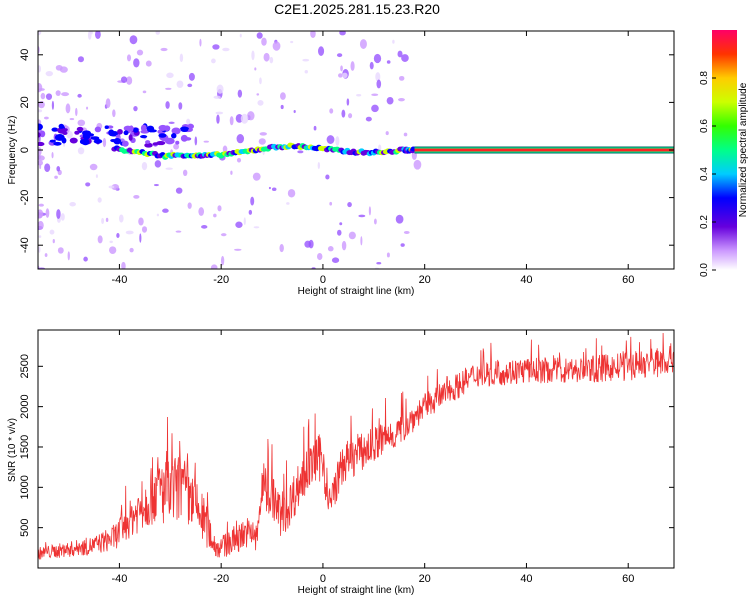  I want to click on y-tick-label: 0, so click(25, 150).